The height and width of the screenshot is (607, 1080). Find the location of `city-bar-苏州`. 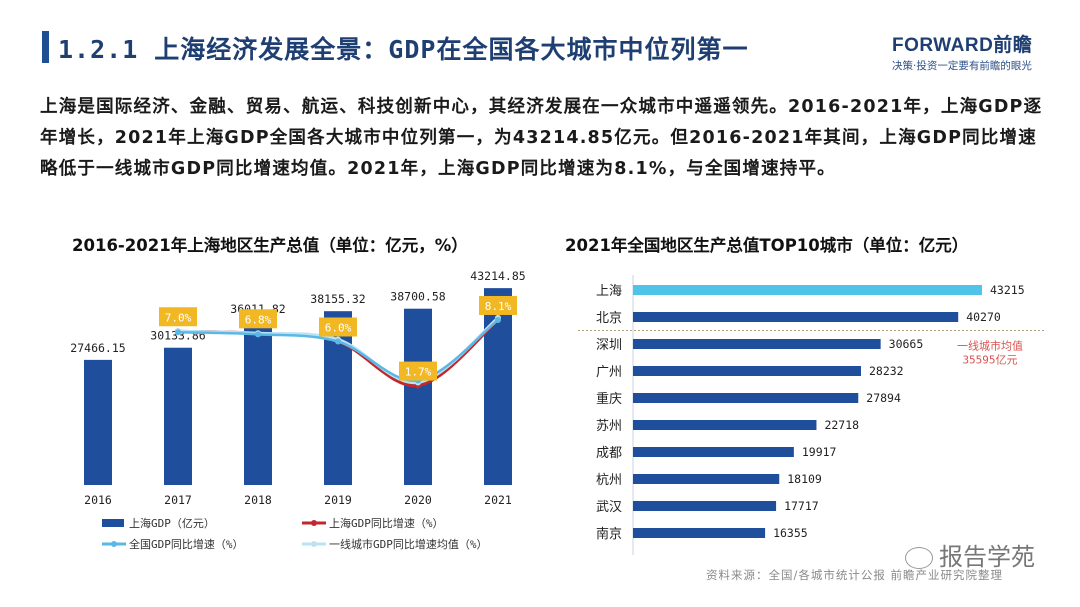

city-bar-苏州 is located at coordinates (725, 425).